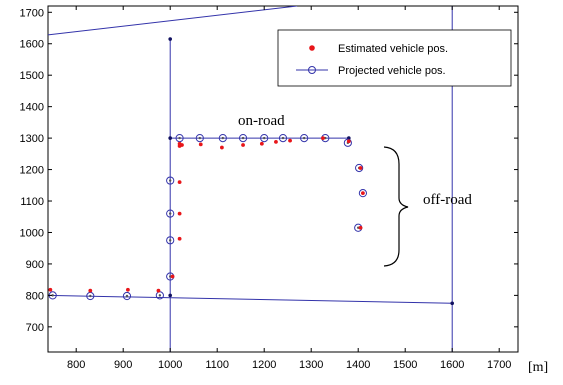  I want to click on x-tick-label: 1300, so click(311, 365).